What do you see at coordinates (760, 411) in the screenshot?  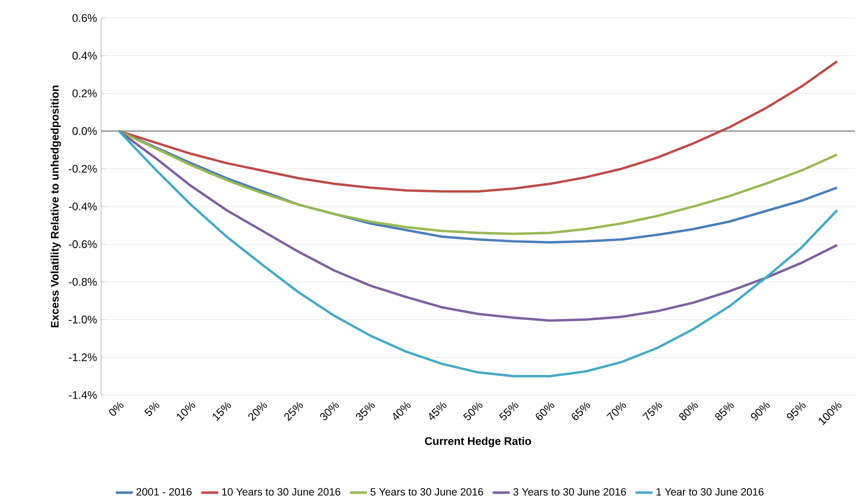 I see `x-tick-label: 90%` at bounding box center [760, 411].